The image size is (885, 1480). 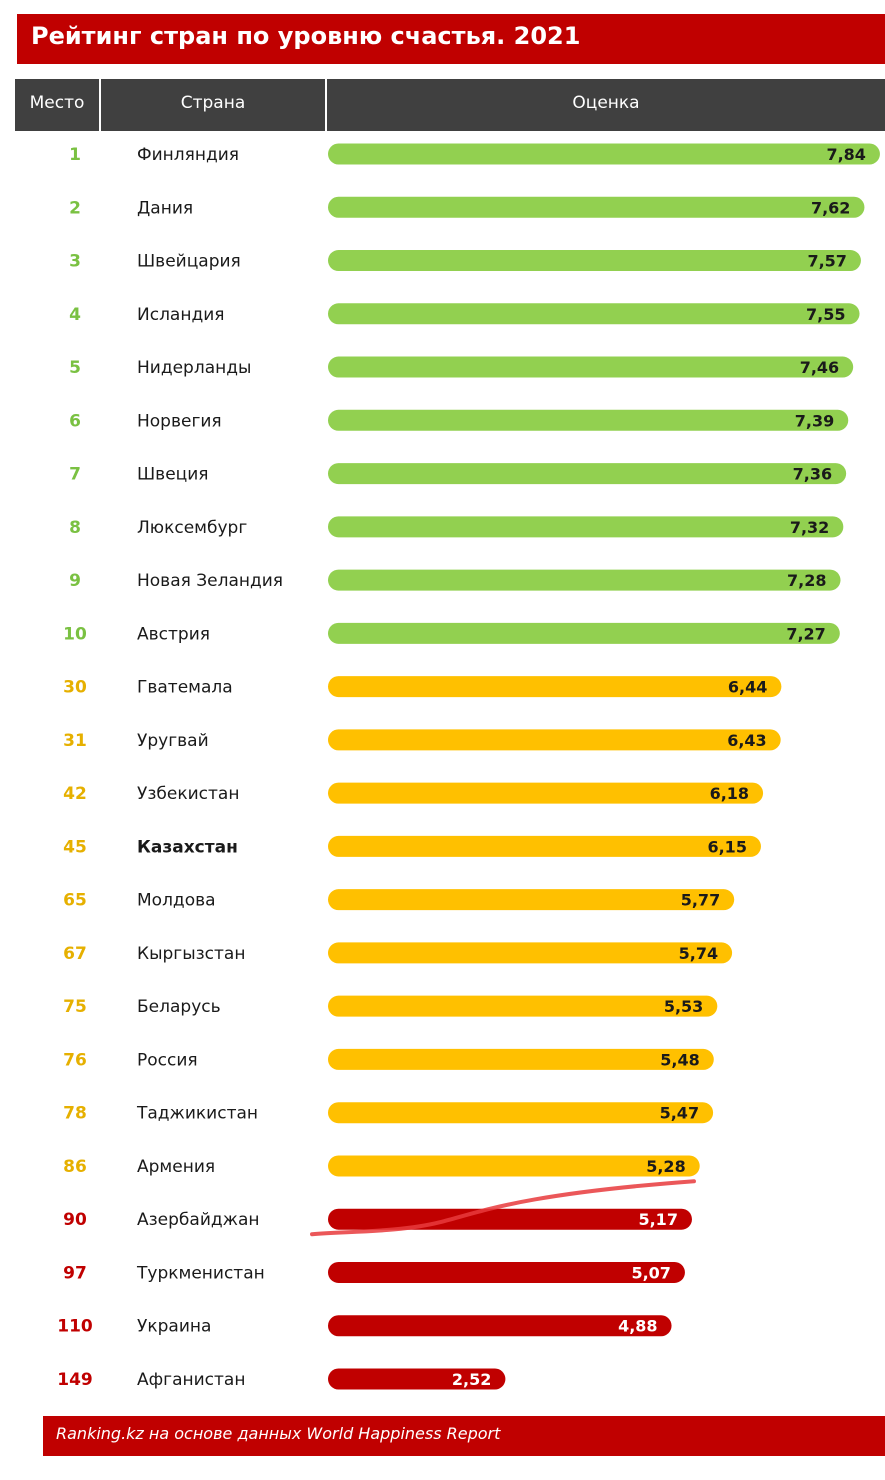 What do you see at coordinates (471, 1379) in the screenshot?
I see `score-label: 2,52` at bounding box center [471, 1379].